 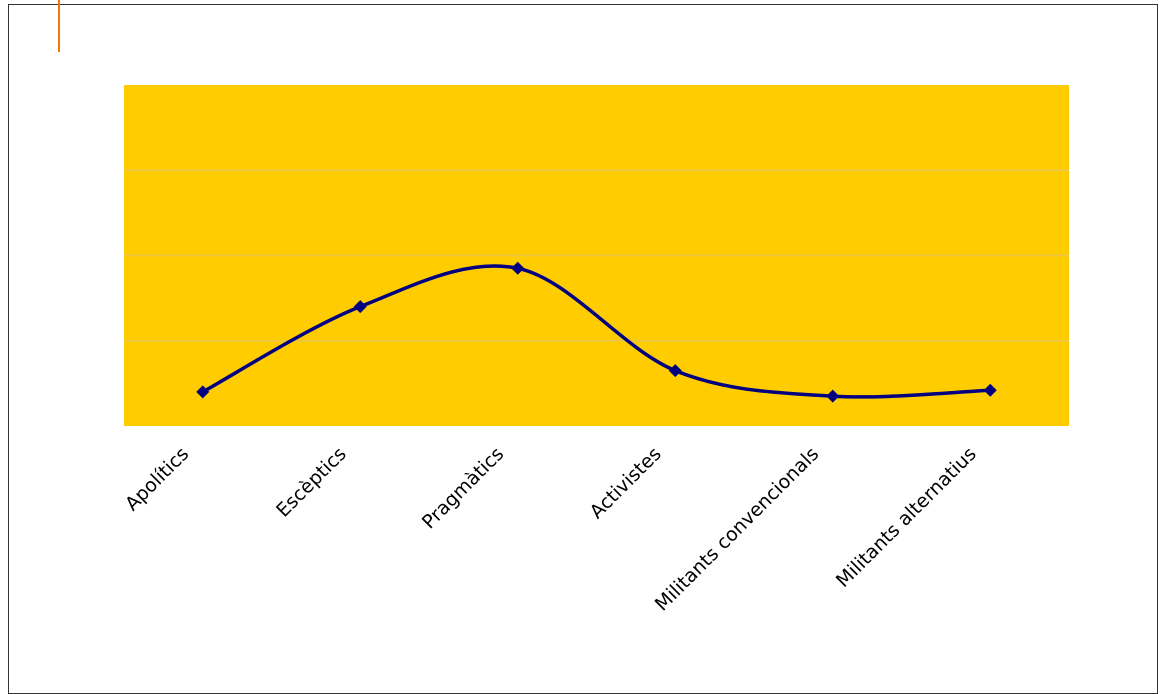 I want to click on data-markers, so click(x=596, y=332).